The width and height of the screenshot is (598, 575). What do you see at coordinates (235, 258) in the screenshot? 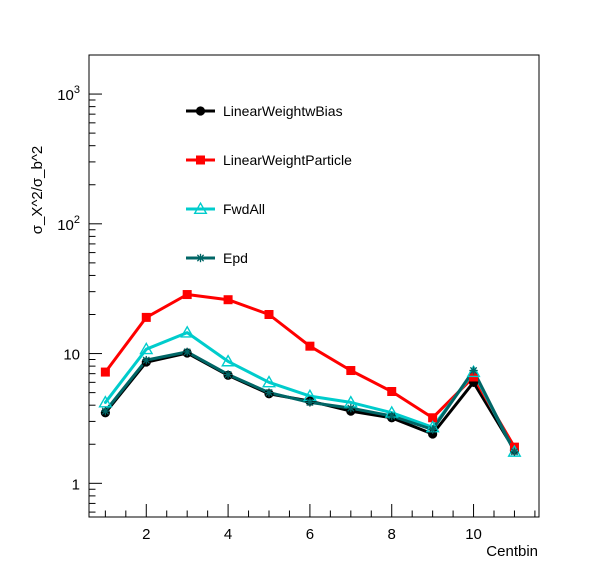
I see `legend-label-epd: Epd` at bounding box center [235, 258].